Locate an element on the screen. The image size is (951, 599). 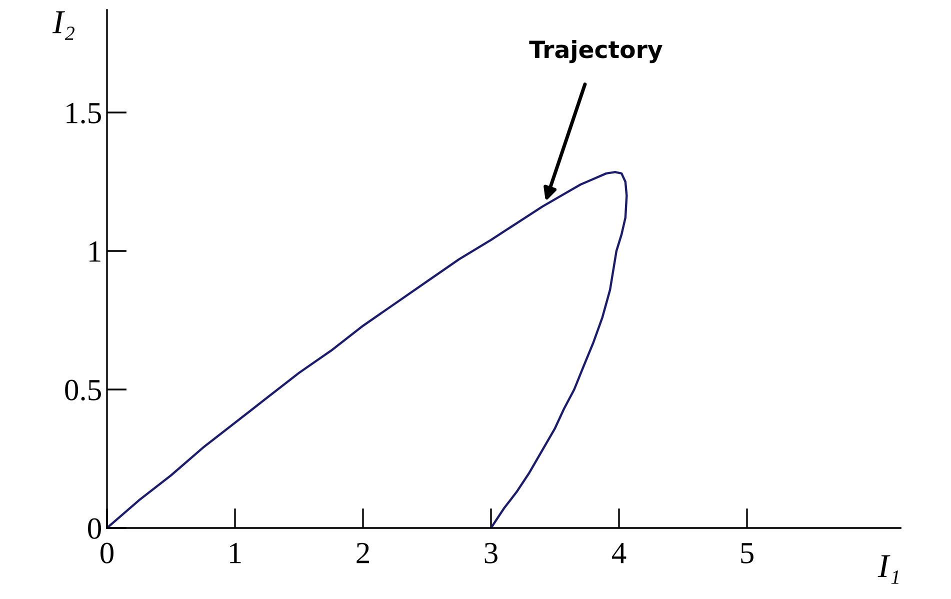
x-tick-label: 3 is located at coordinates (491, 553).